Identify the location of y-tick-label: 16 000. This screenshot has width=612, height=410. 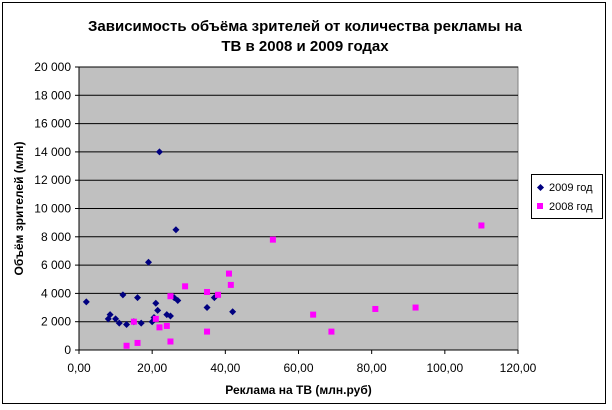
(52, 124).